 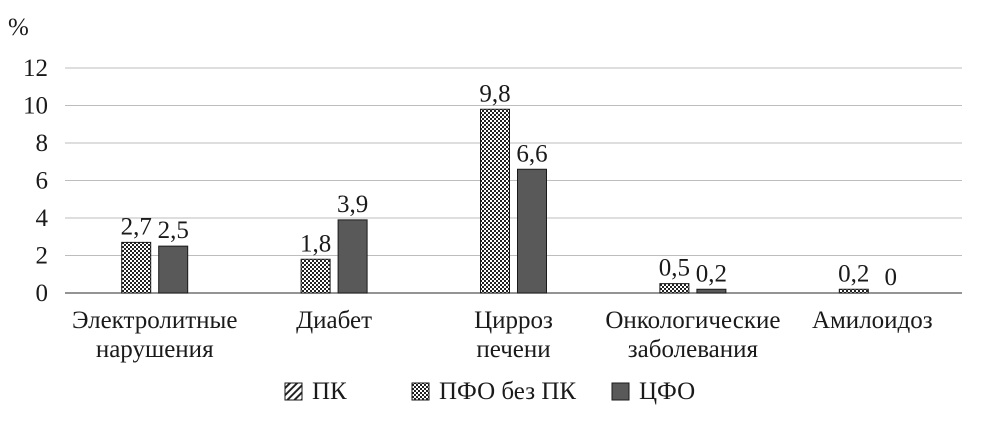 I want to click on data-label: 9,8, so click(x=494, y=93).